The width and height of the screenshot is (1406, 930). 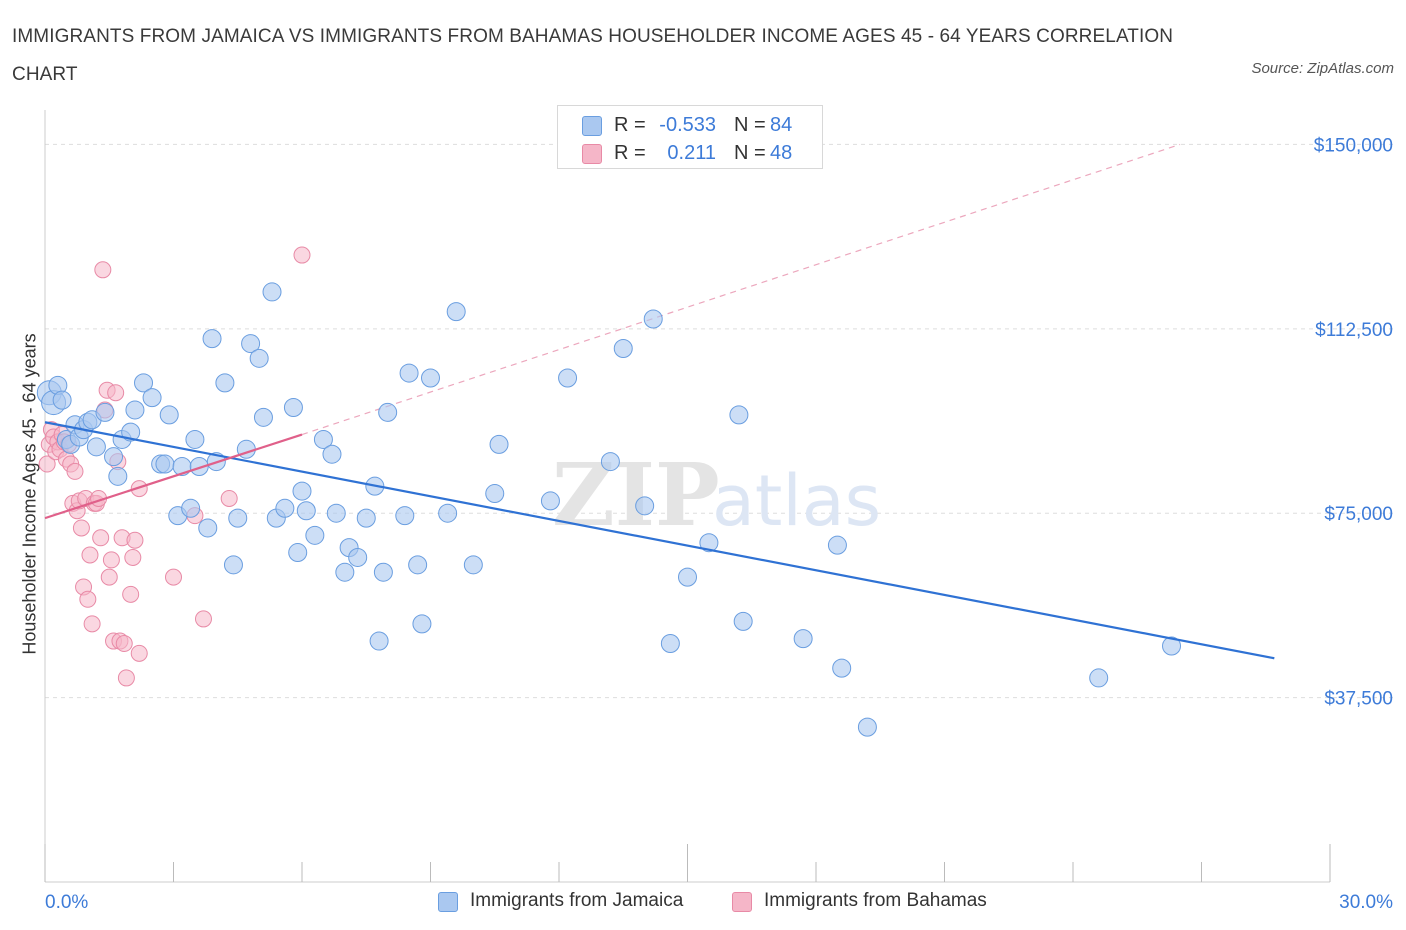 I want to click on n-value: 84, so click(x=781, y=125).